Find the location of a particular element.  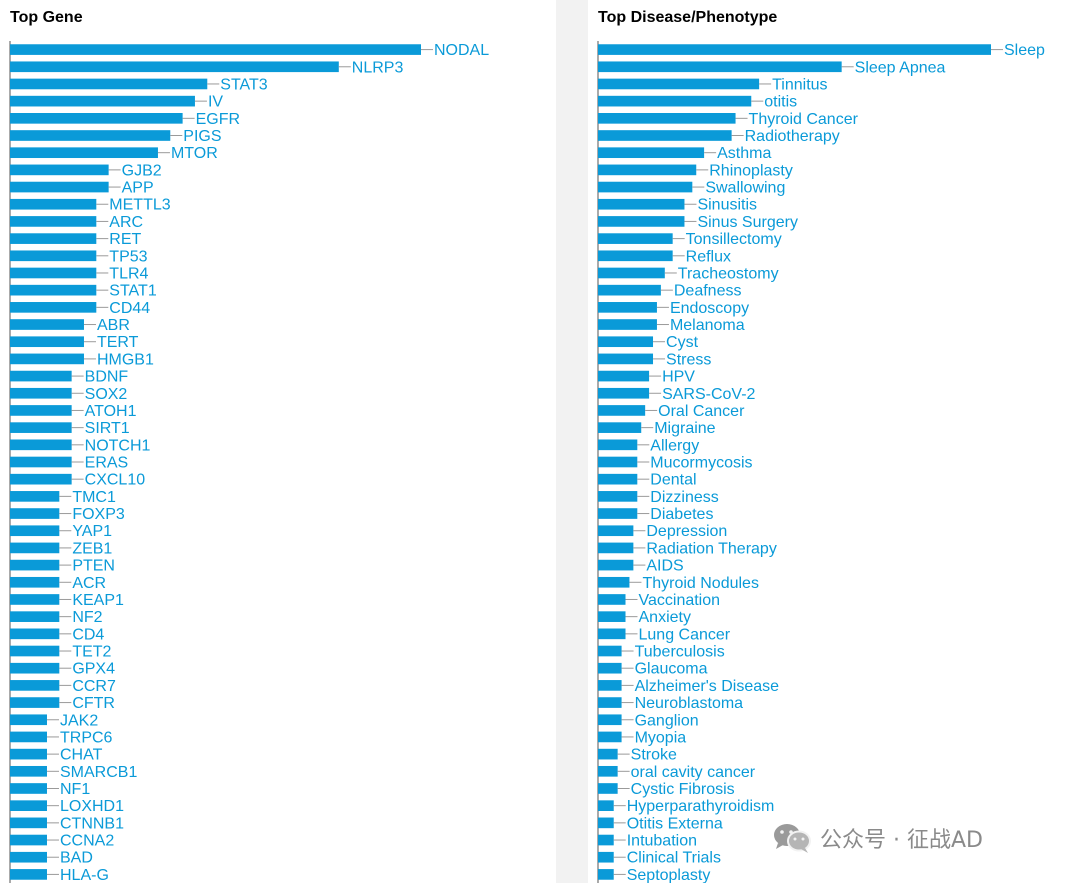

gene-category-label: TET2 is located at coordinates (91, 652).